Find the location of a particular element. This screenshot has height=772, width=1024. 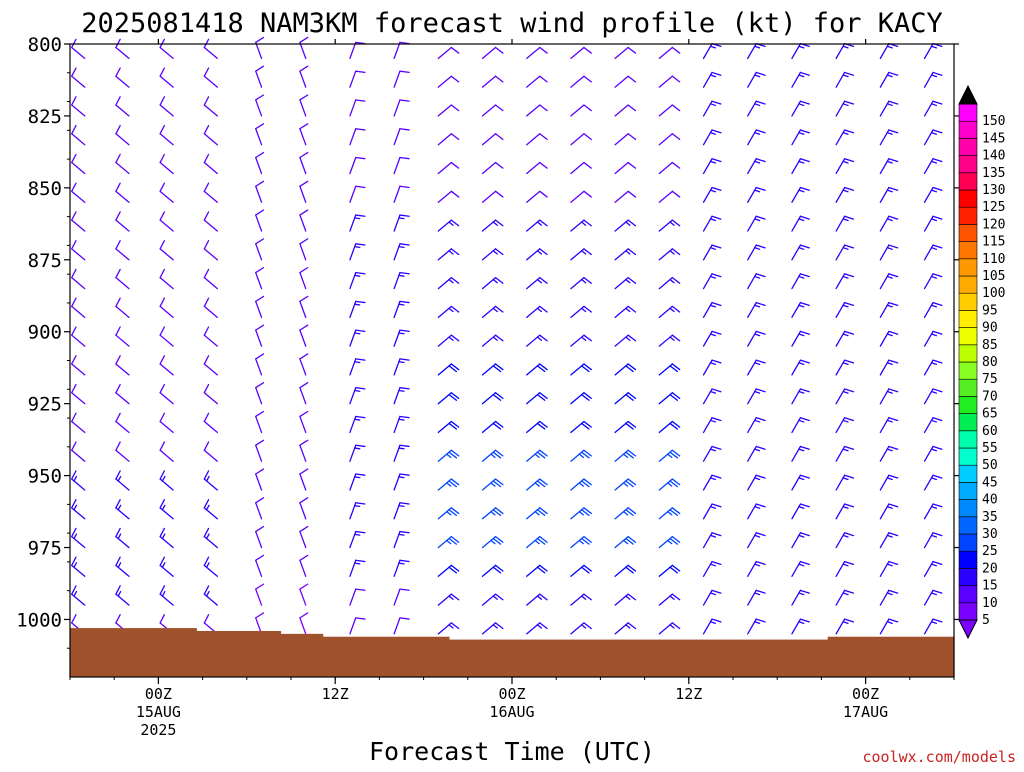

x-tick-label: 00Z is located at coordinates (865, 694).